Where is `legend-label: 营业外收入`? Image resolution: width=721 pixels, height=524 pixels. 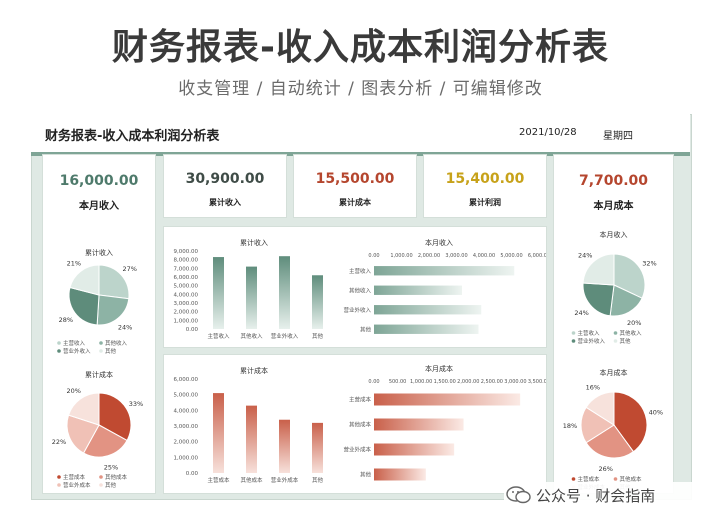
legend-label: 营业外收入 is located at coordinates (77, 351).